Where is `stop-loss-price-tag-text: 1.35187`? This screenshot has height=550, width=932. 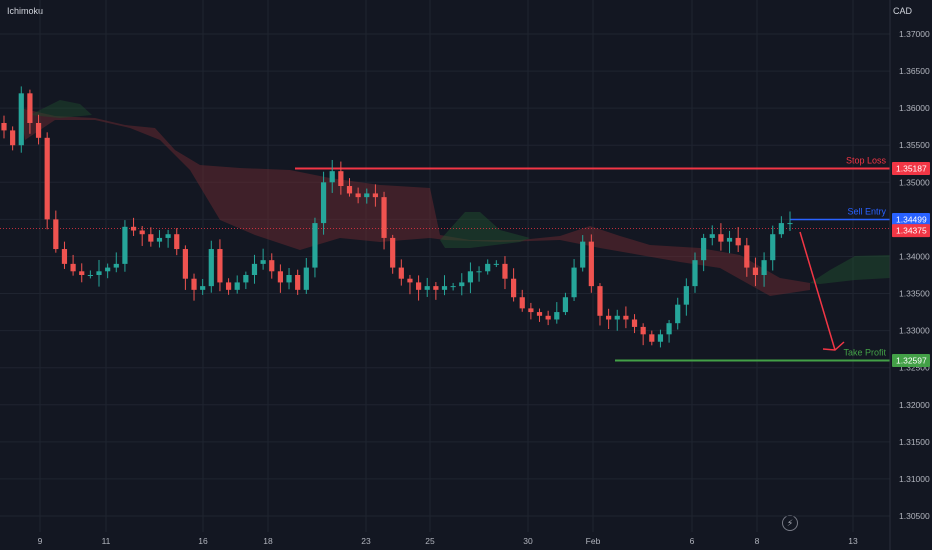 stop-loss-price-tag-text: 1.35187 is located at coordinates (911, 168).